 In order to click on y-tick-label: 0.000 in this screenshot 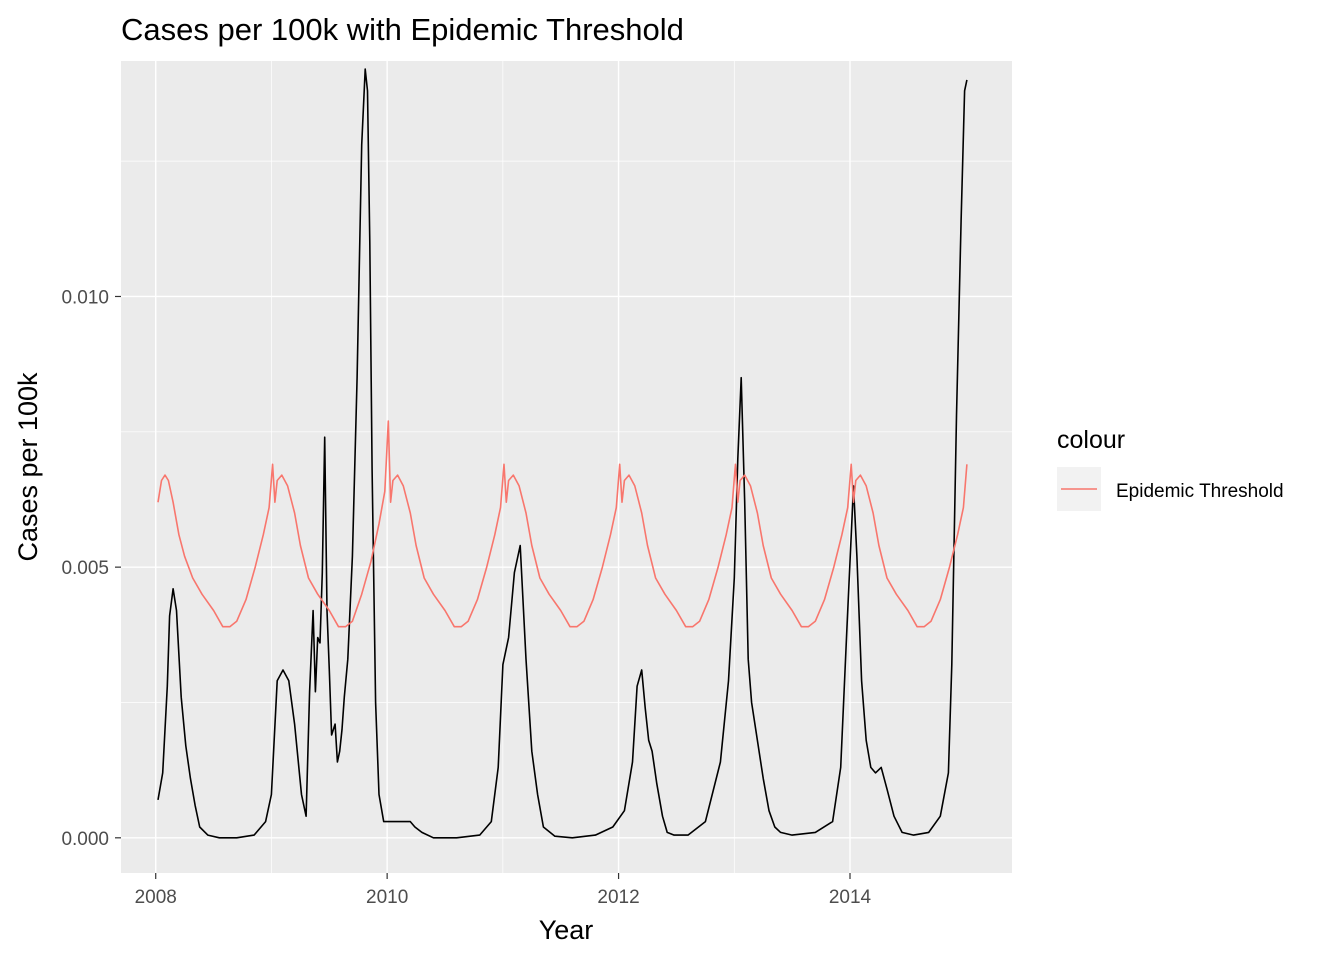, I will do `click(85, 839)`.